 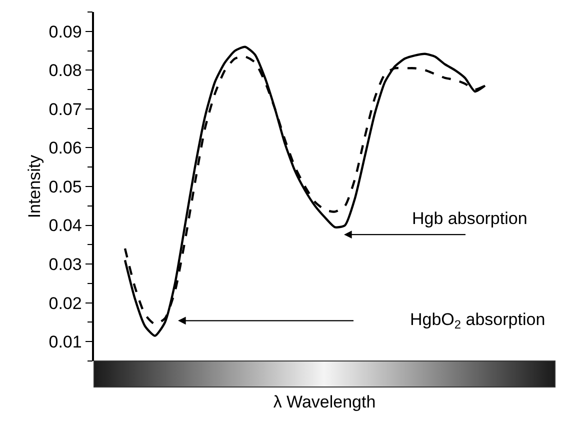 I want to click on y-tick-label: 0.05, so click(x=65, y=186).